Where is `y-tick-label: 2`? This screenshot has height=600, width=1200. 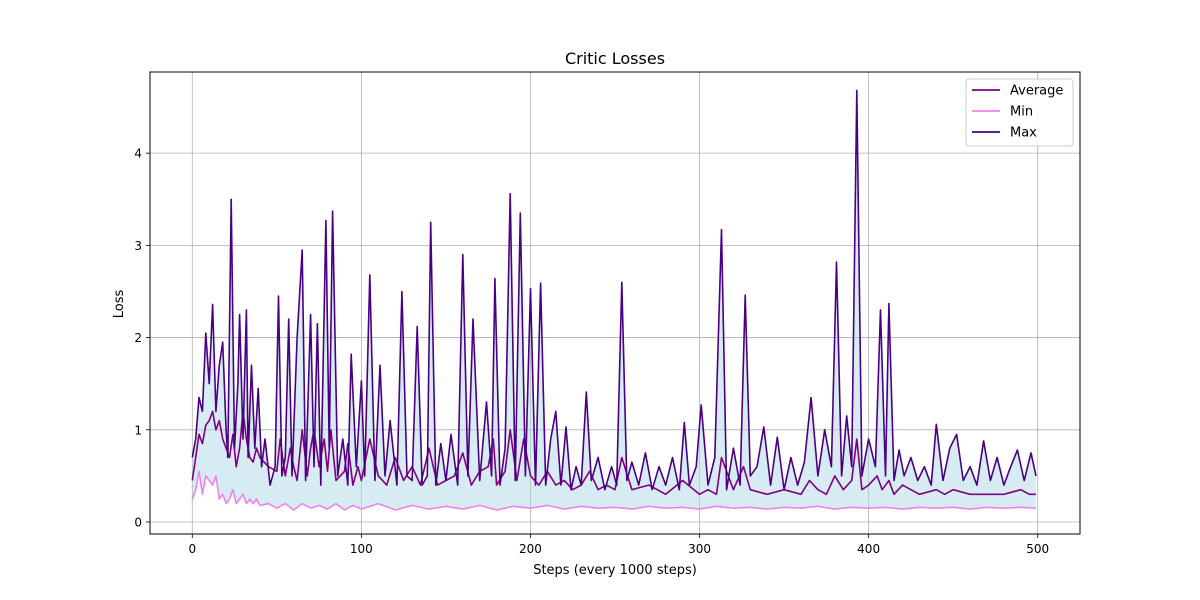
y-tick-label: 2 is located at coordinates (138, 338).